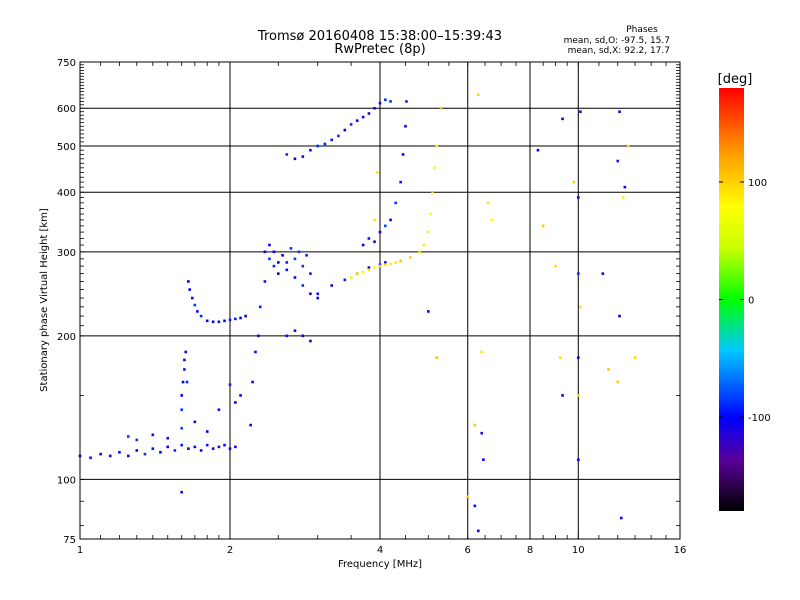 This screenshot has width=800, height=600. What do you see at coordinates (230, 550) in the screenshot?
I see `x-tick-label: 2` at bounding box center [230, 550].